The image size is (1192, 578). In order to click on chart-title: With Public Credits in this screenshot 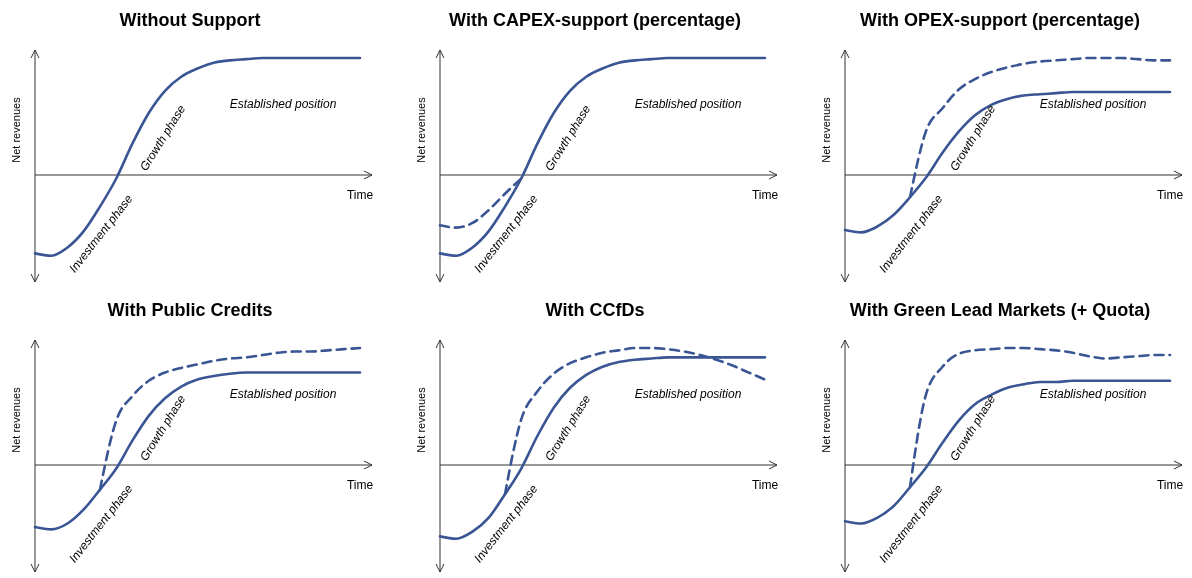, I will do `click(190, 310)`.